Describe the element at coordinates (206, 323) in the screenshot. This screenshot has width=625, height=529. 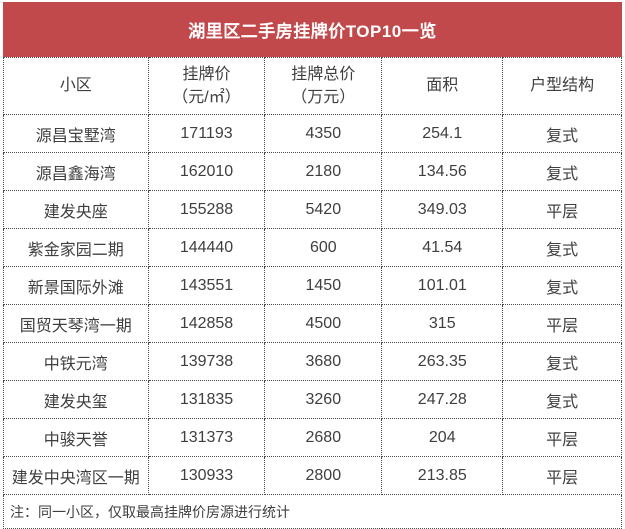
I see `cell-unit-price: 142858` at that location.